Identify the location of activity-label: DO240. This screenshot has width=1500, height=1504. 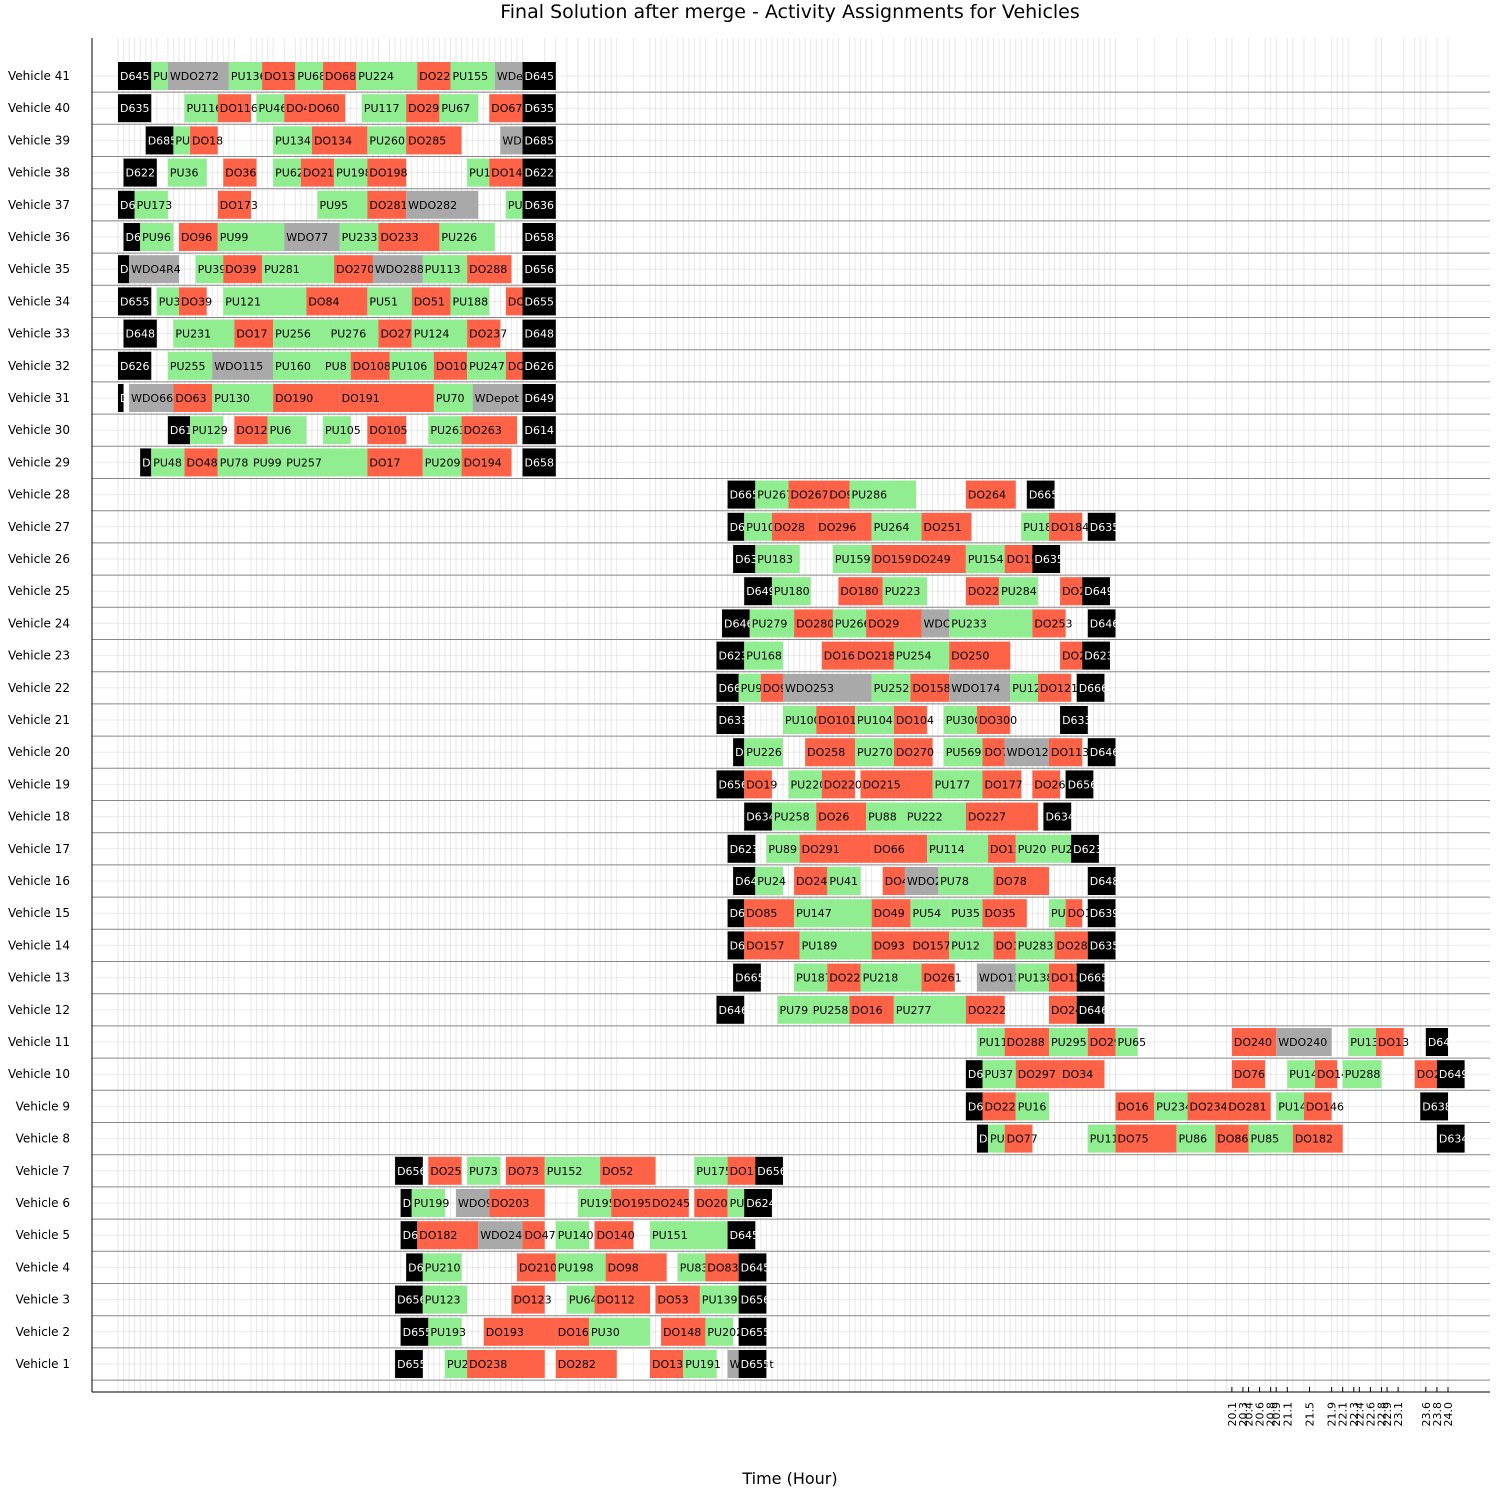
(1253, 1042).